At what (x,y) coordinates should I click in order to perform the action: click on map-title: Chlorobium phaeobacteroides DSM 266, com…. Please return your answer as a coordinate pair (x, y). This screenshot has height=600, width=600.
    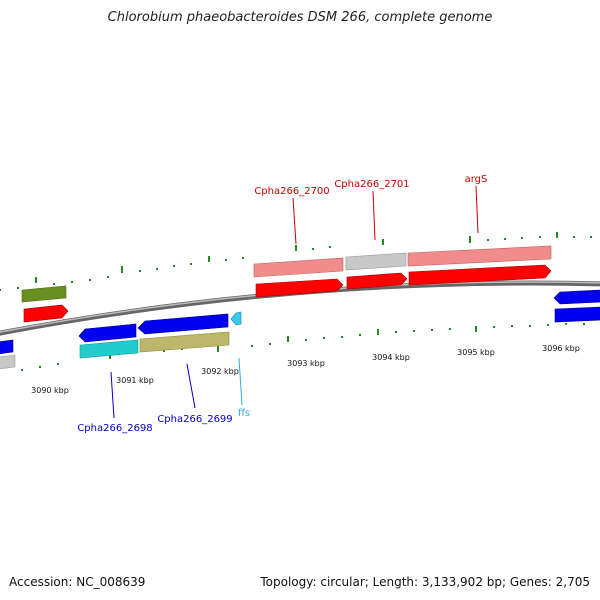
    Looking at the image, I should click on (300, 17).